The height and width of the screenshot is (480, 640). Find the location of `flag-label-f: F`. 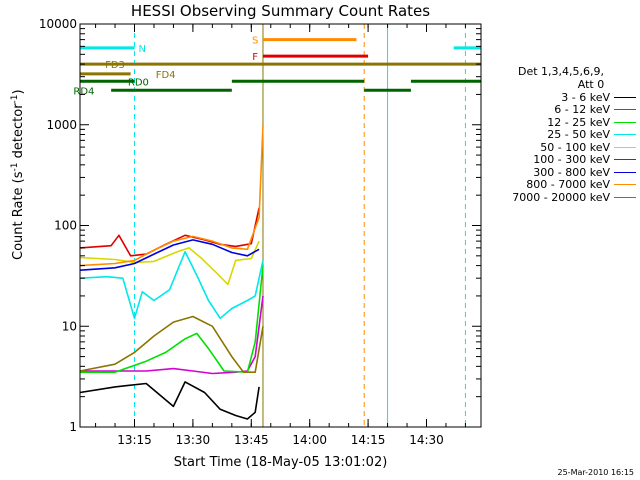

flag-label-f: F is located at coordinates (255, 57).